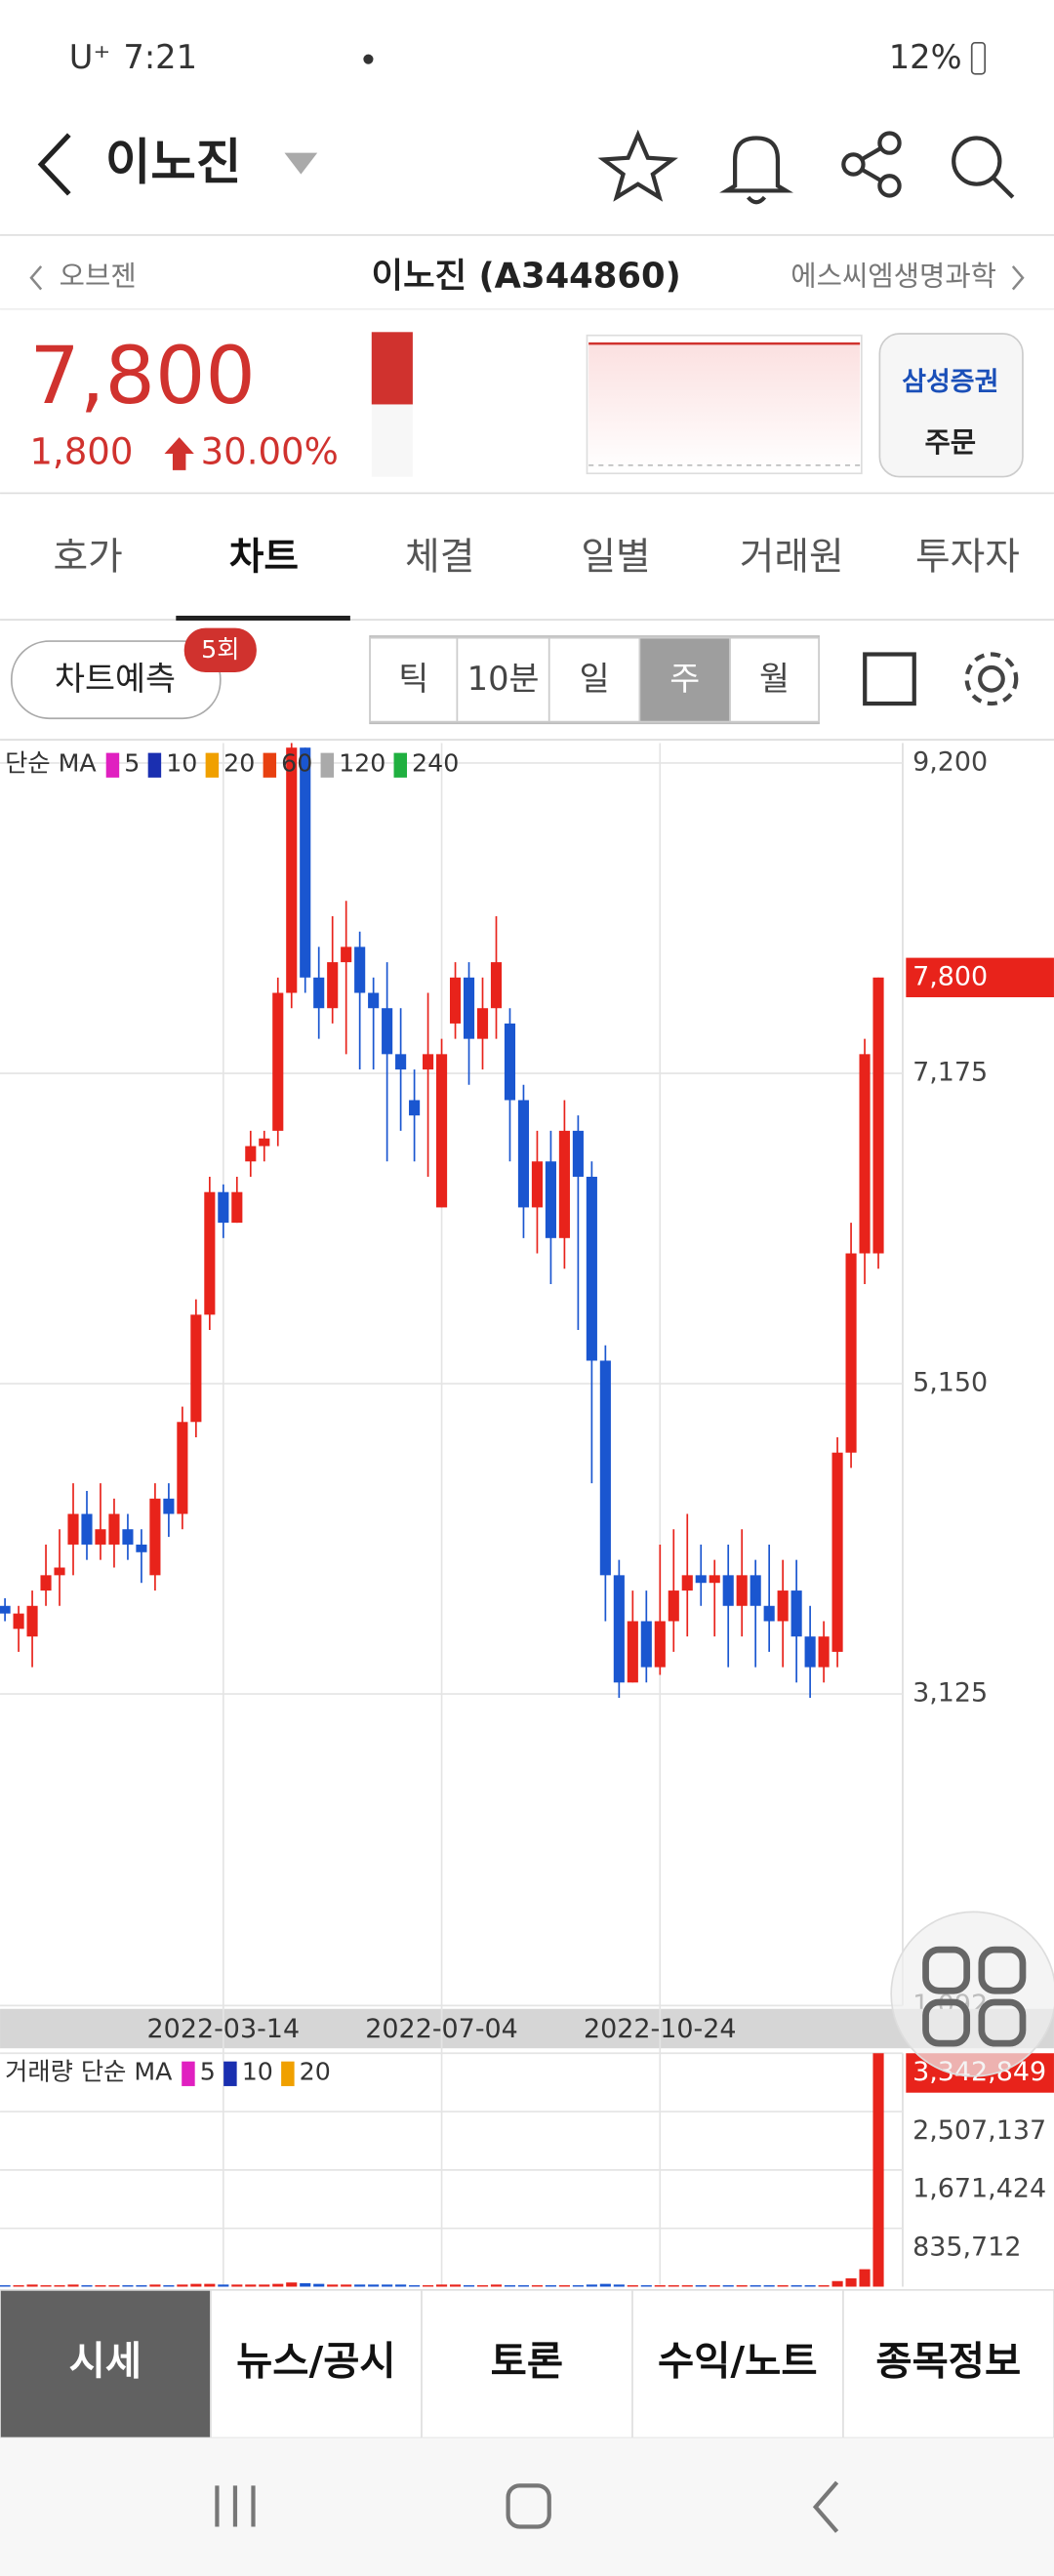 Image resolution: width=1054 pixels, height=2576 pixels. What do you see at coordinates (950, 1383) in the screenshot?
I see `y-tick-label: 5,150` at bounding box center [950, 1383].